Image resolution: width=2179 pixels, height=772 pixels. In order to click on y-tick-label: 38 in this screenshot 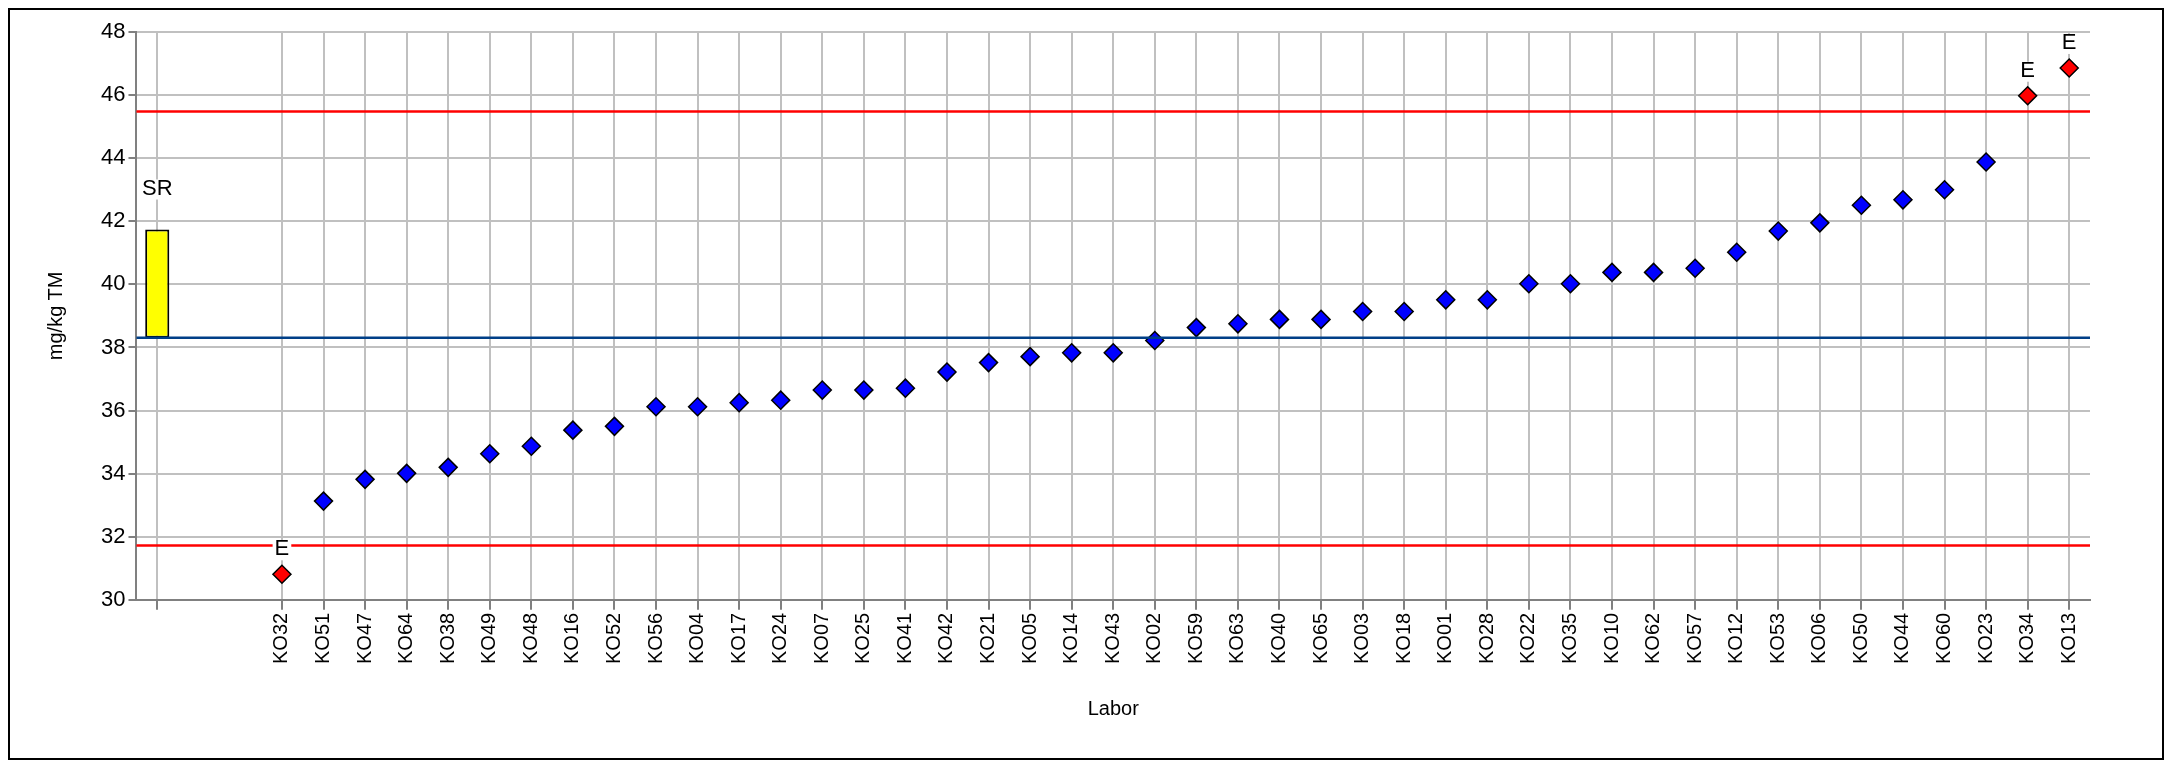, I will do `click(113, 346)`.